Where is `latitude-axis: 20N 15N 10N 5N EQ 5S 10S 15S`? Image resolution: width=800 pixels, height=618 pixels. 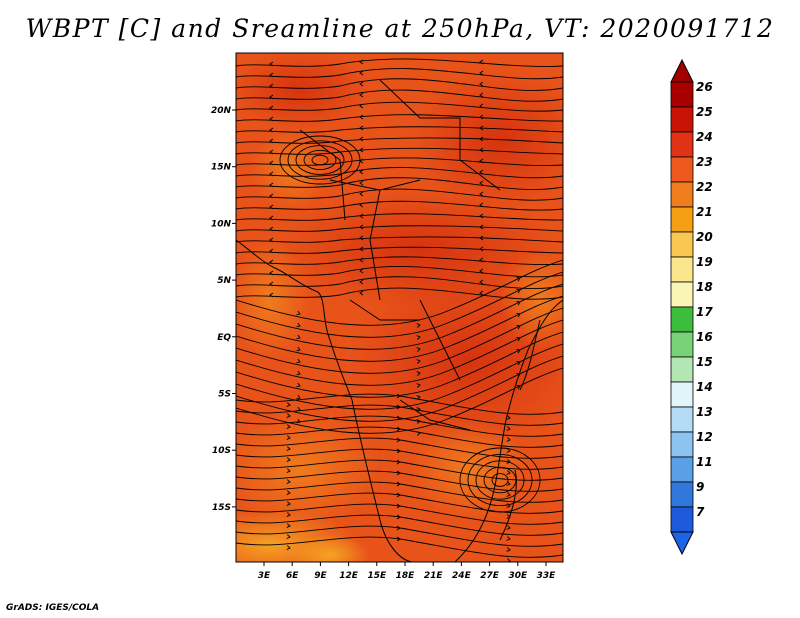
latitude-axis: 20N 15N 10N 5N EQ 5S 10S 15S is located at coordinates (223, 309).